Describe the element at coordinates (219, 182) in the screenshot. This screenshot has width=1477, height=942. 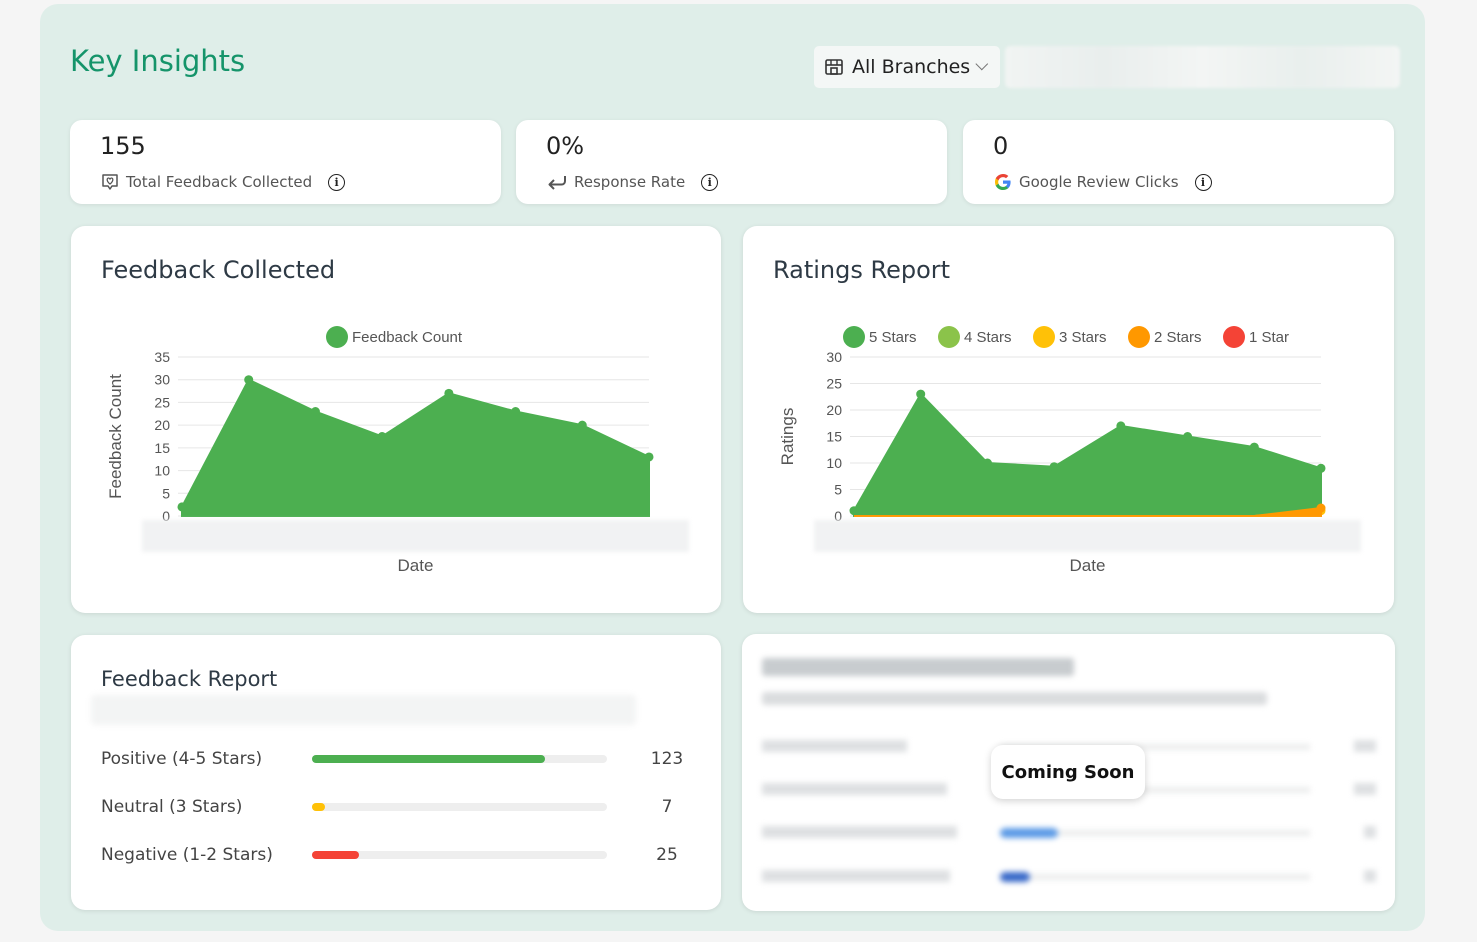
I see `stat-label: Total Feedback Collected` at that location.